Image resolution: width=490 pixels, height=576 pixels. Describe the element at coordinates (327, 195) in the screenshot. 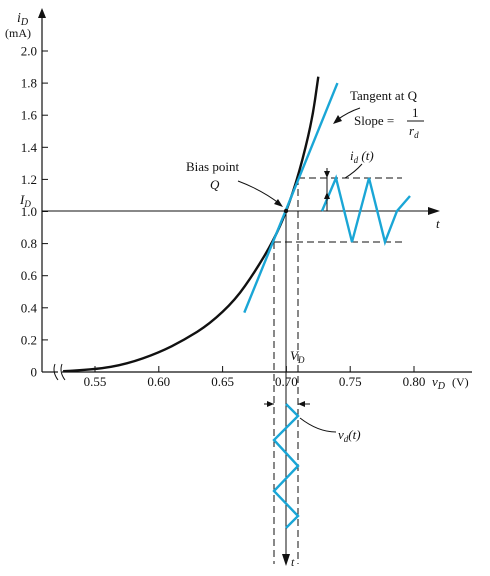

I see `id-amplitude-arrowhead-bottom` at that location.